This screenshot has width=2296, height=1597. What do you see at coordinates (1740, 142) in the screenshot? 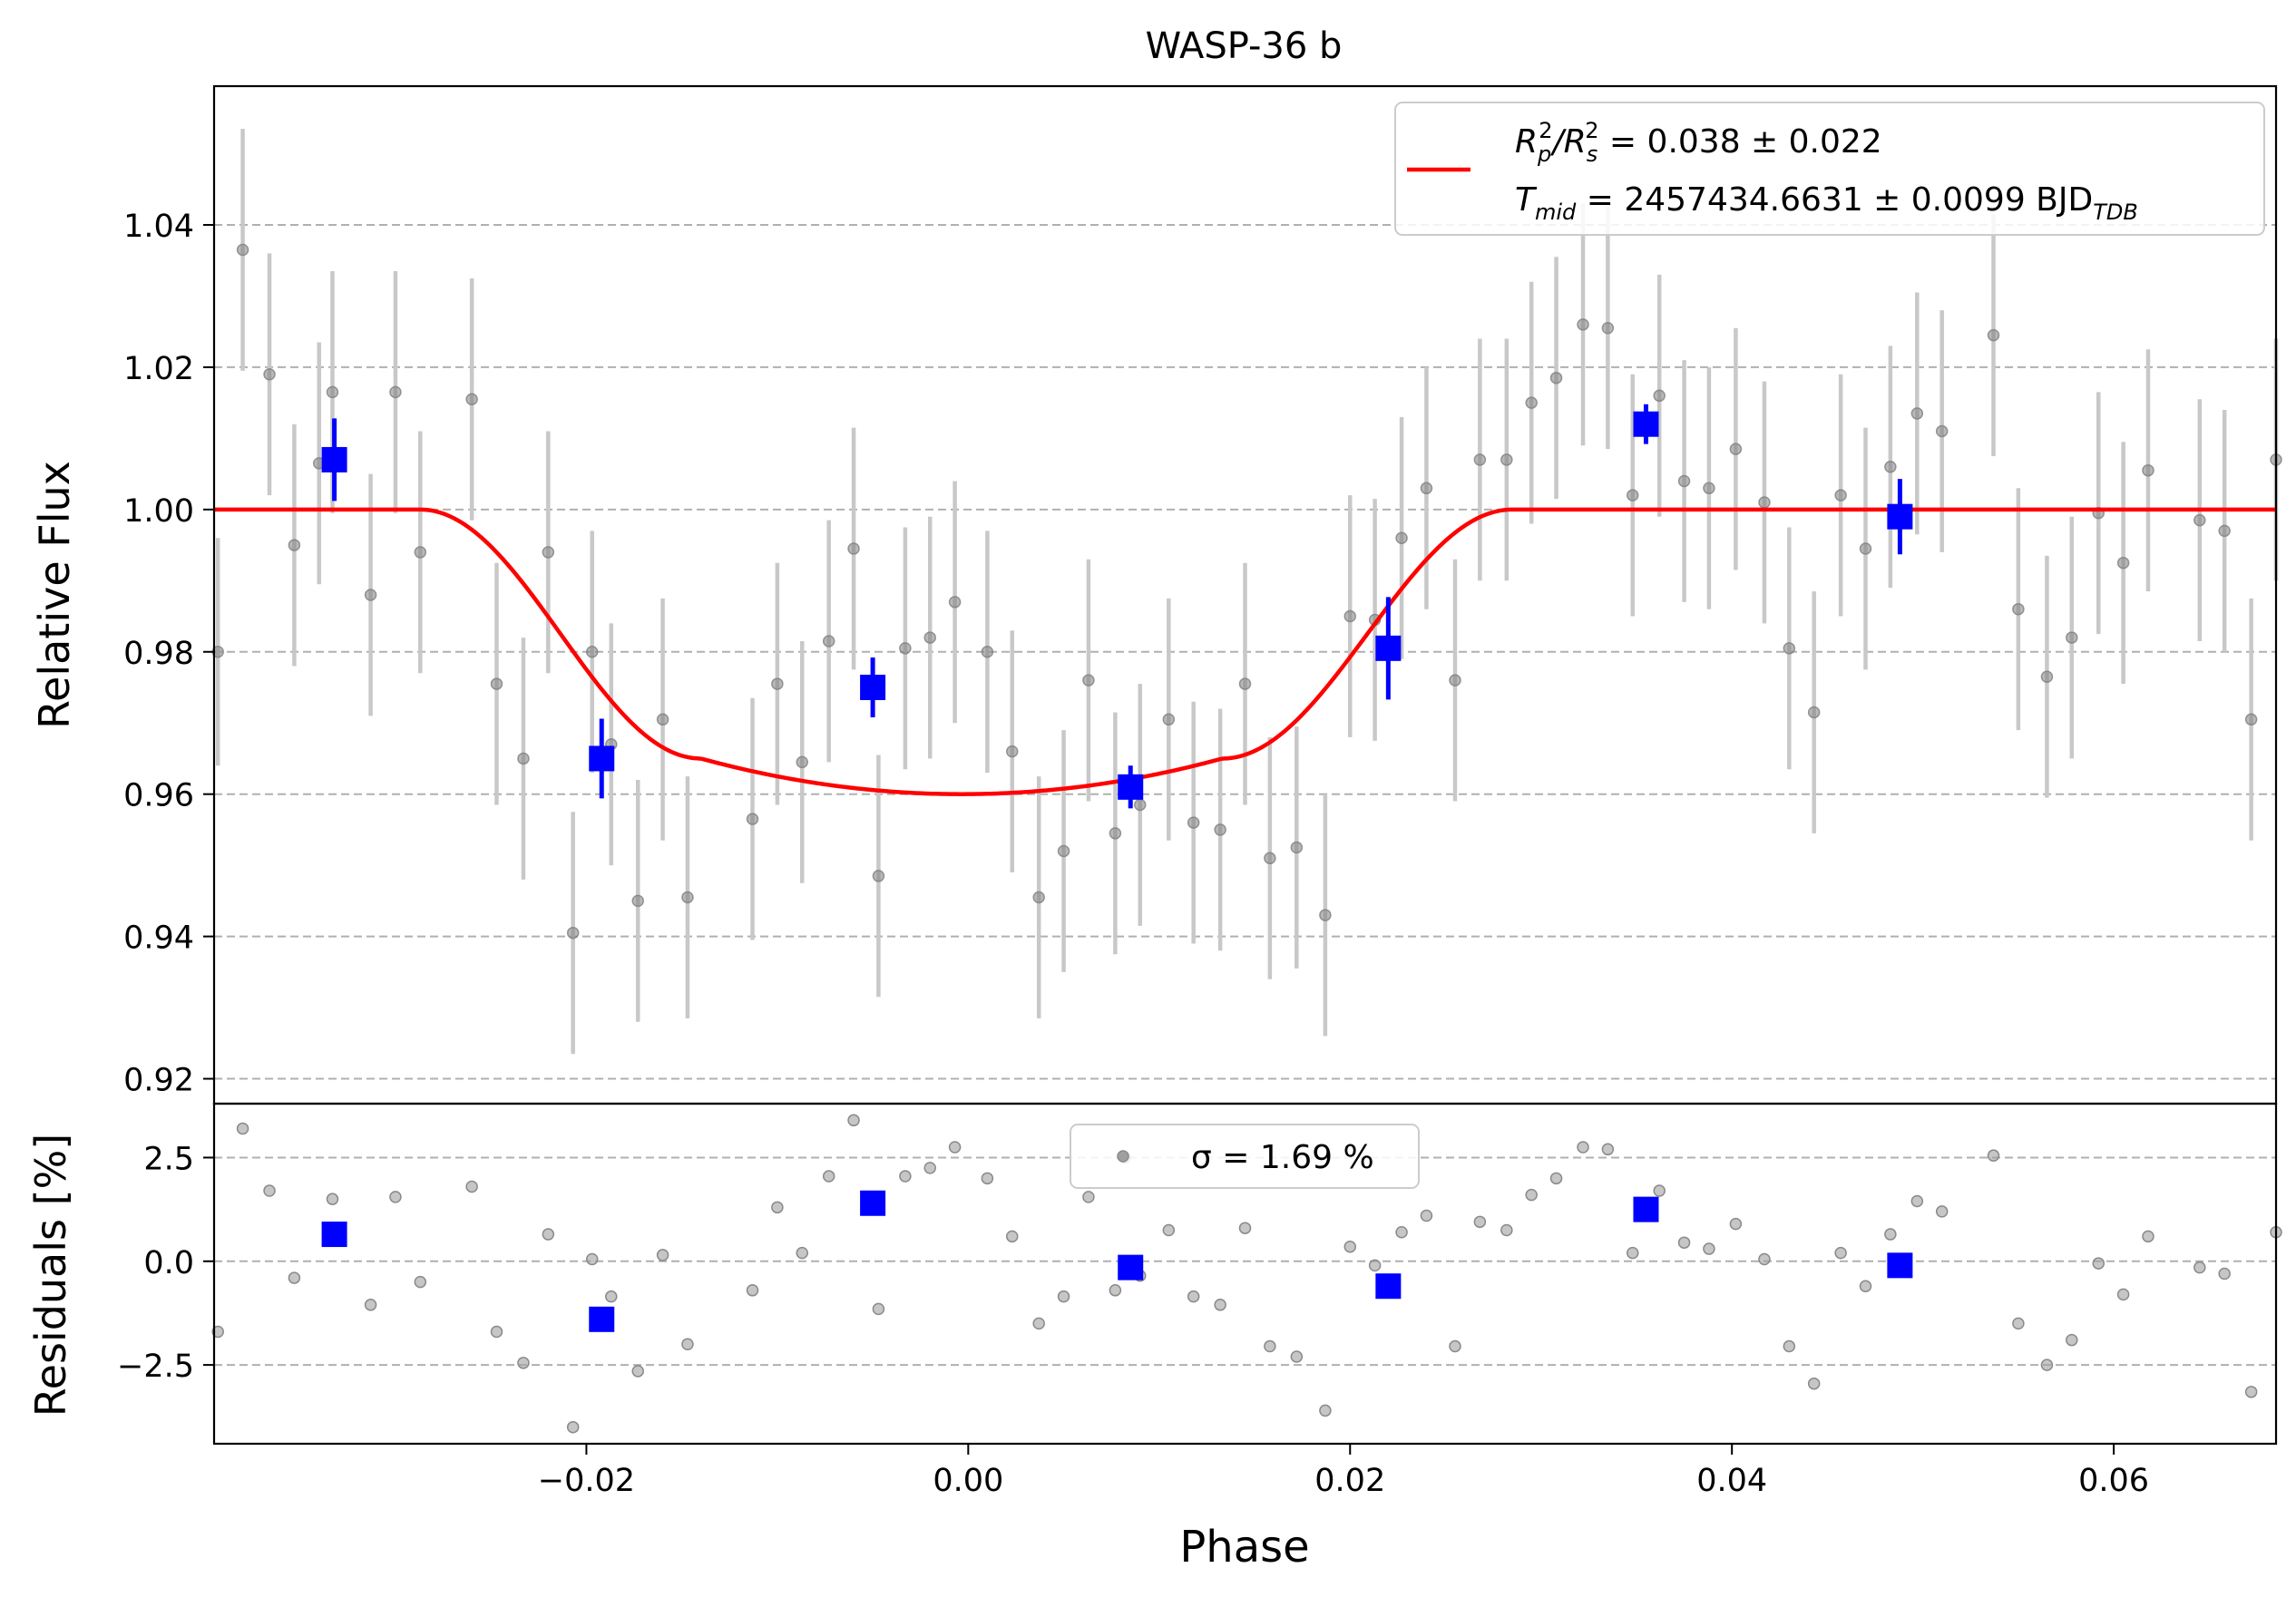
I see `legend-depth-value: = 0.038 ± 0.022` at bounding box center [1740, 142].